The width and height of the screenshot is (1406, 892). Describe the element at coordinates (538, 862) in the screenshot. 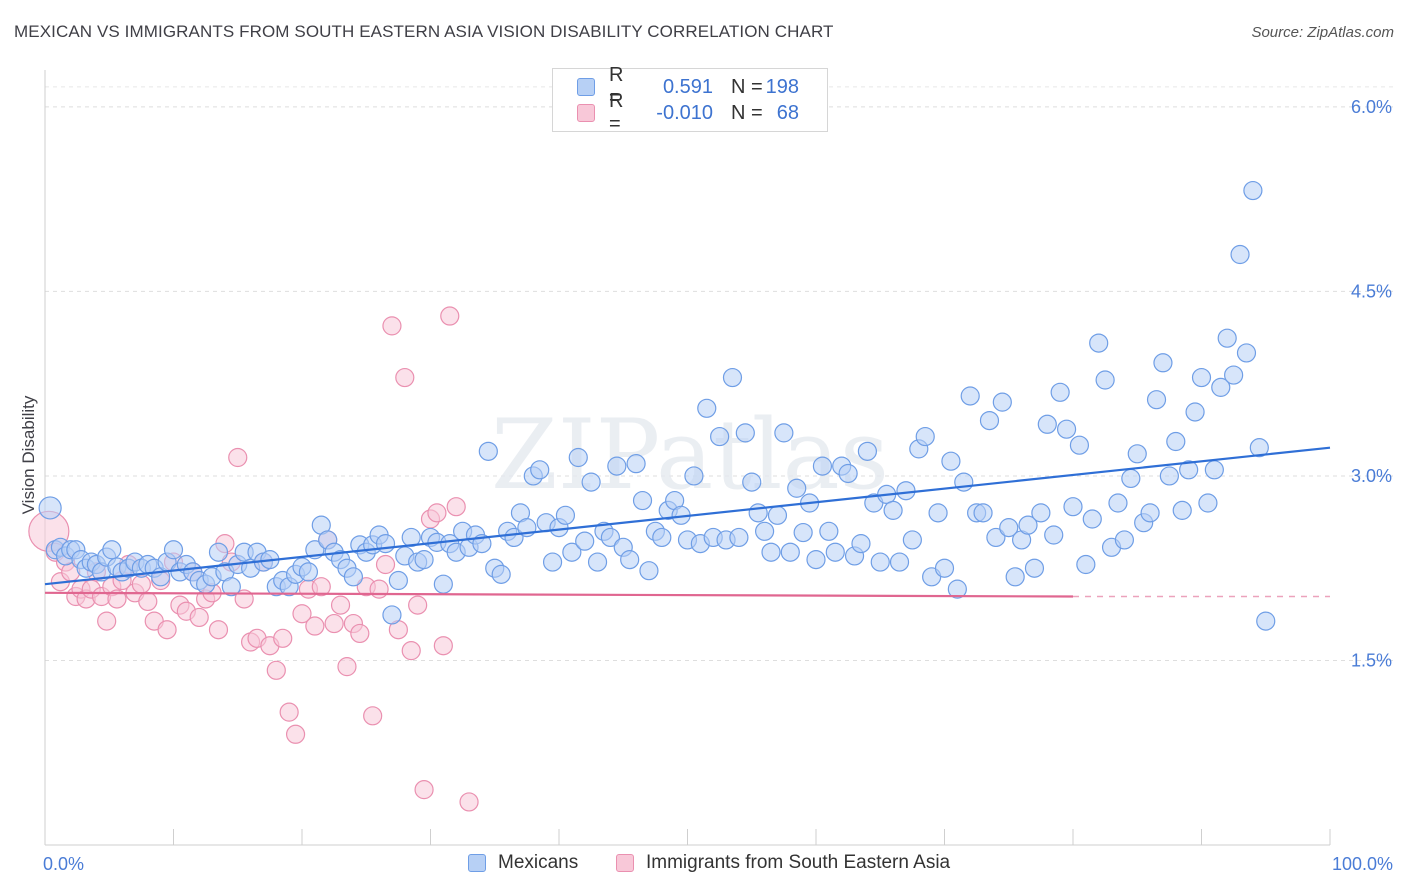

I see `legend-label-mexicans: Mexicans` at that location.